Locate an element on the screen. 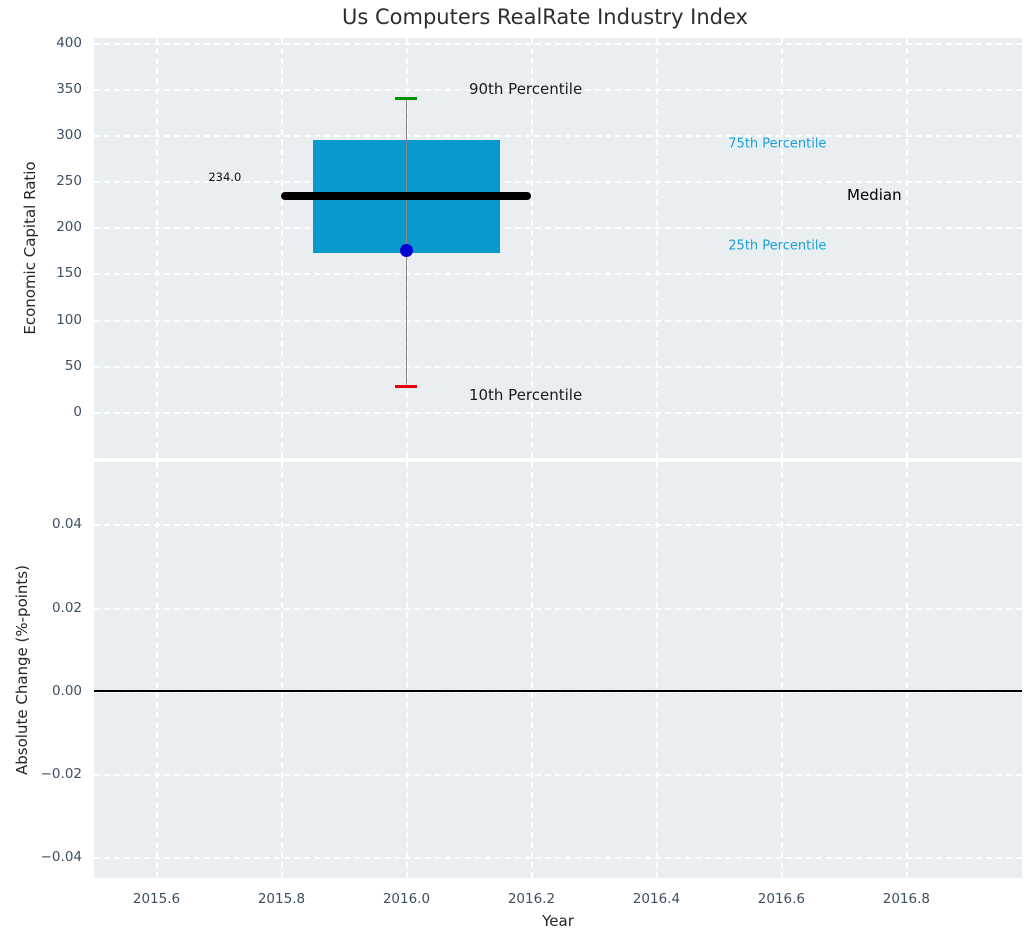 This screenshot has width=1034, height=942. annotation-median-value-label: 234.0 is located at coordinates (225, 177).